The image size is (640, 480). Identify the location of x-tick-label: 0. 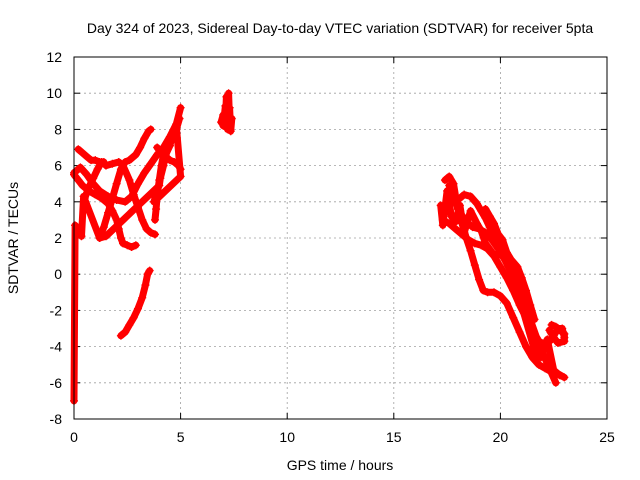
(74, 437).